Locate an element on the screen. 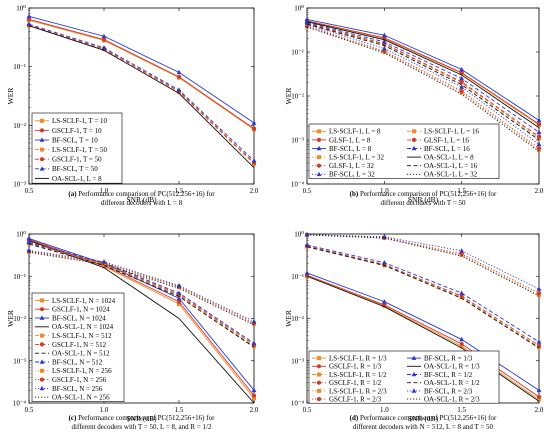 This screenshot has width=550, height=444. x-tick-label: 2.0 is located at coordinates (254, 191).